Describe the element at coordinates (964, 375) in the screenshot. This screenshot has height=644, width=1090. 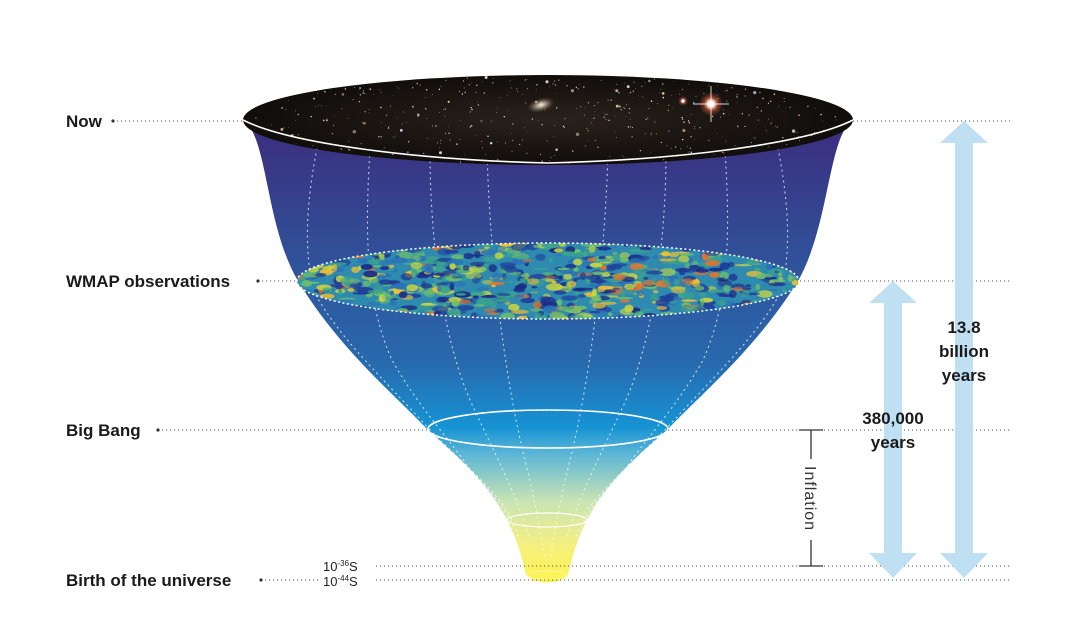
I see `span-long-line3: years` at that location.